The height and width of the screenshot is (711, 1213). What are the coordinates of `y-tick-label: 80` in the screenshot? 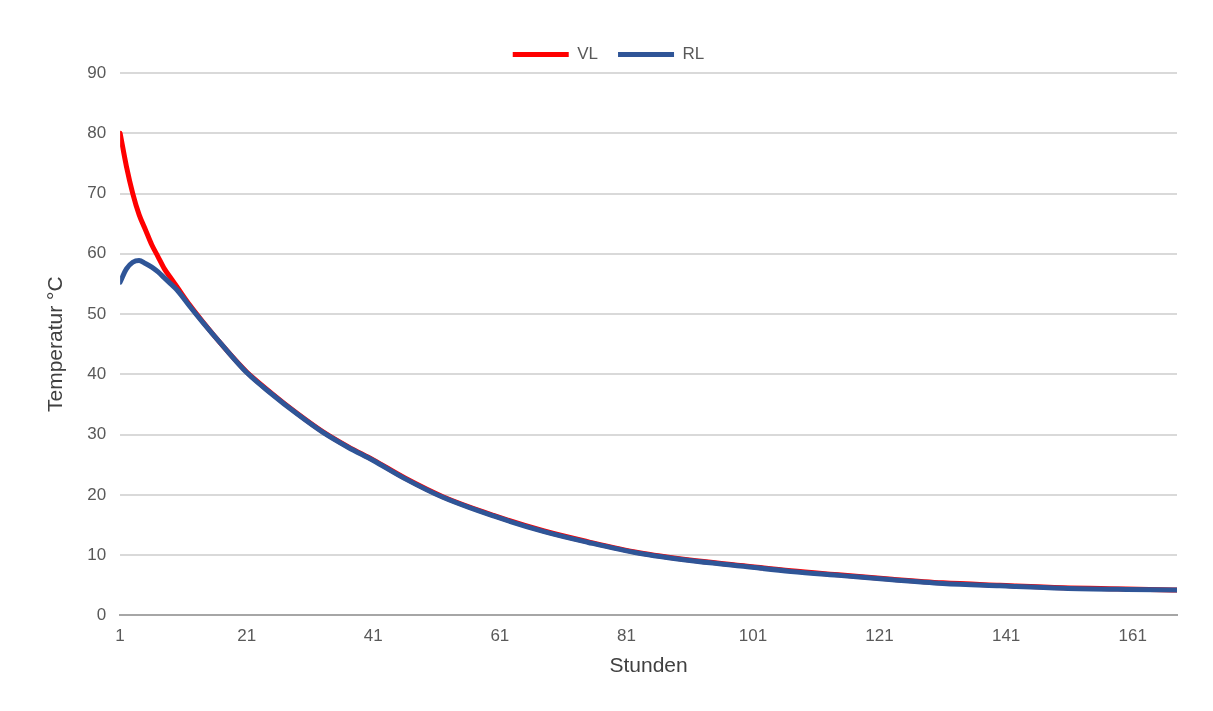 It's located at (97, 132).